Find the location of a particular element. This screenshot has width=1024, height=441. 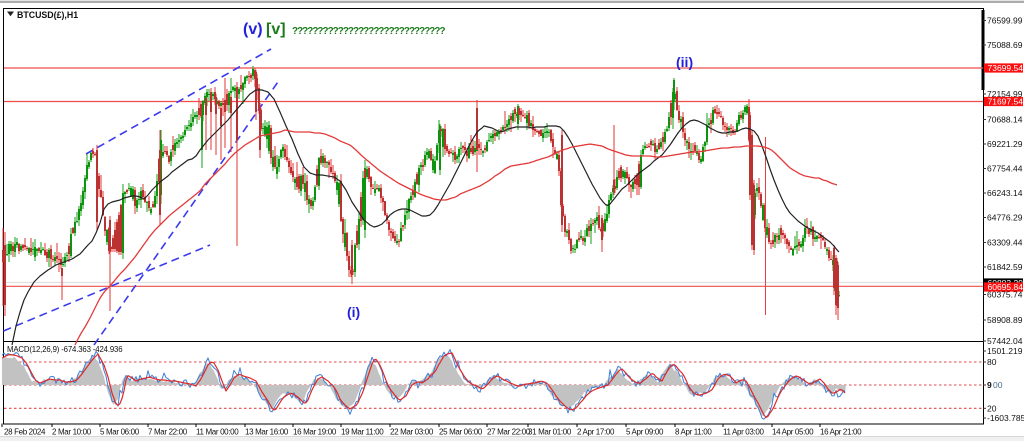

svg-text: 60695.84 is located at coordinates (1006, 287).